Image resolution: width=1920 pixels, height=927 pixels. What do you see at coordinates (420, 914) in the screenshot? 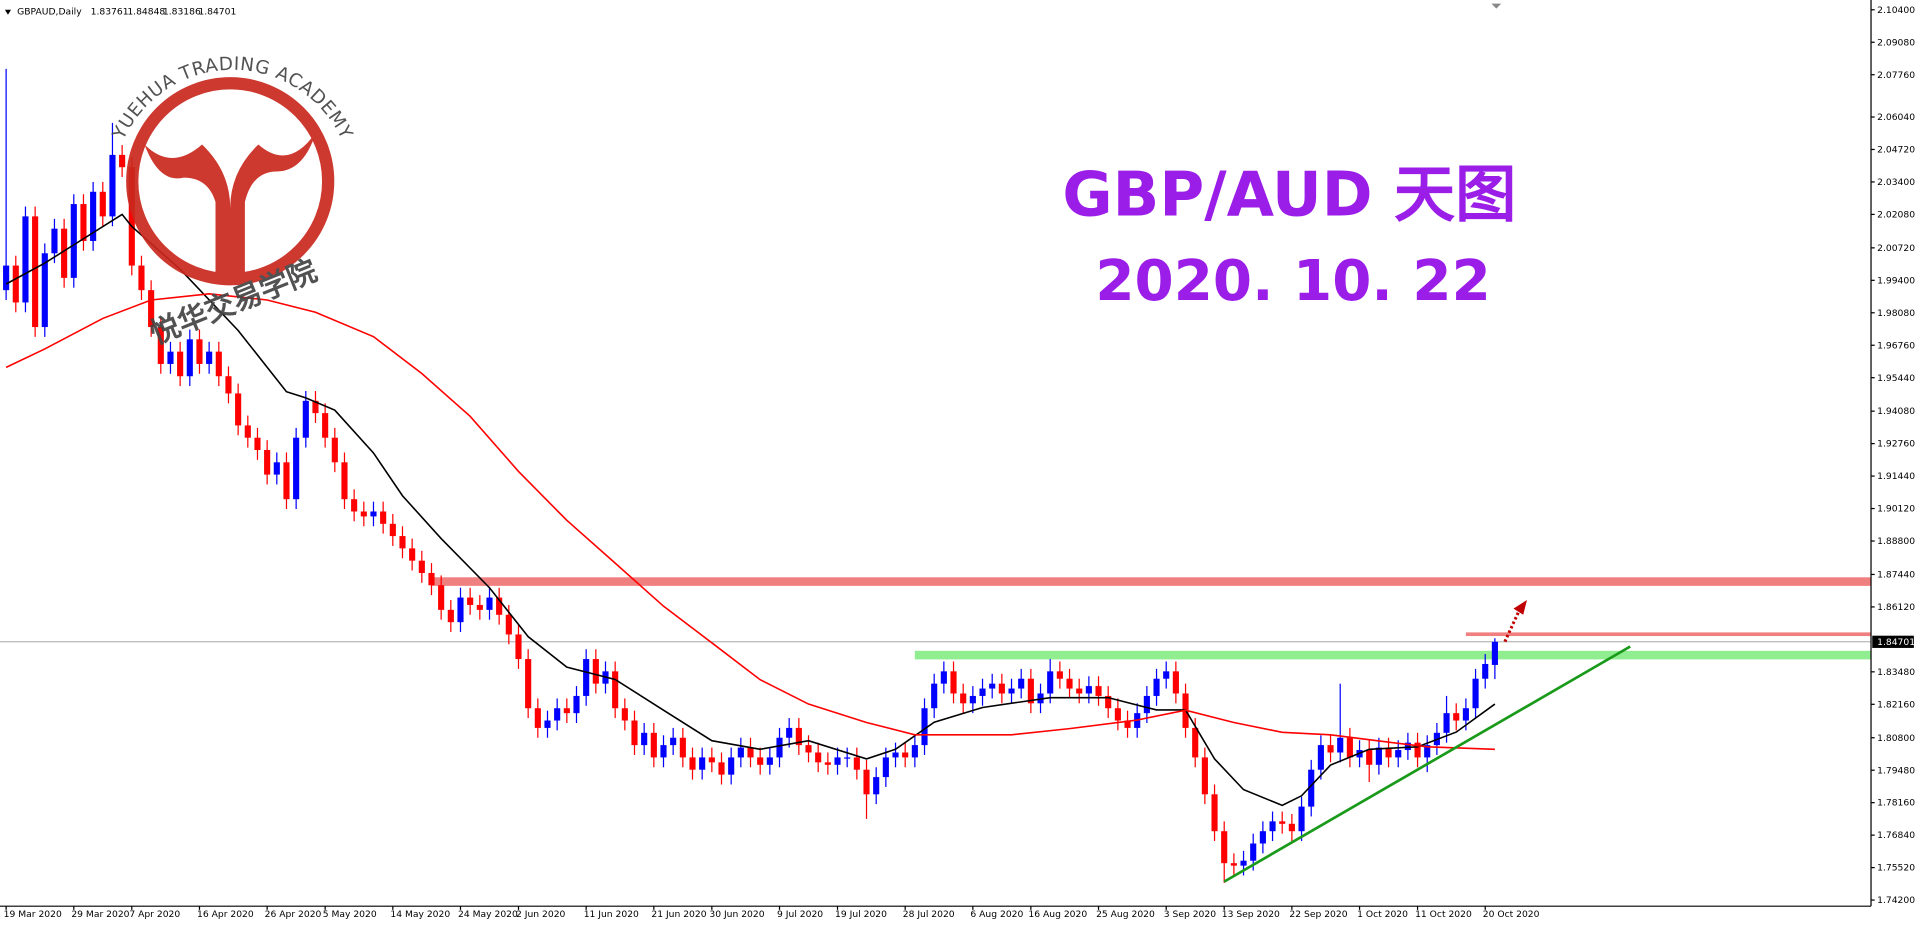
I see `x-tick-label: 14 May 2020` at bounding box center [420, 914].